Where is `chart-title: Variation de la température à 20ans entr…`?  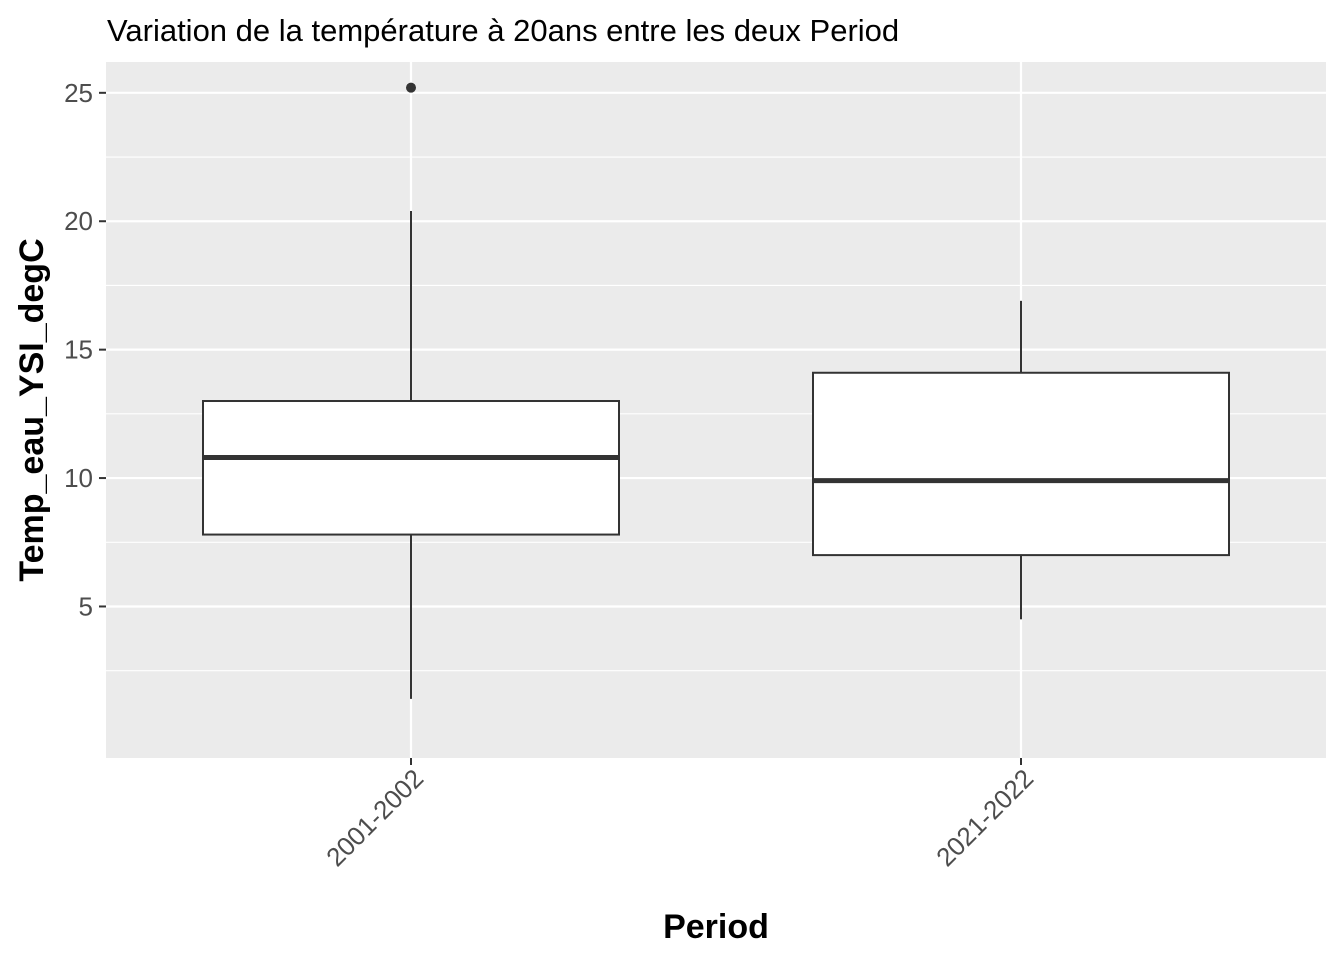
chart-title: Variation de la température à 20ans entr… is located at coordinates (503, 30).